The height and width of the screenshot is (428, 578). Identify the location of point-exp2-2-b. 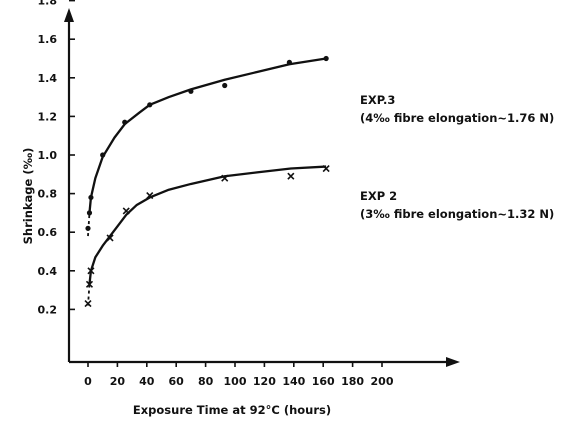
(91, 271).